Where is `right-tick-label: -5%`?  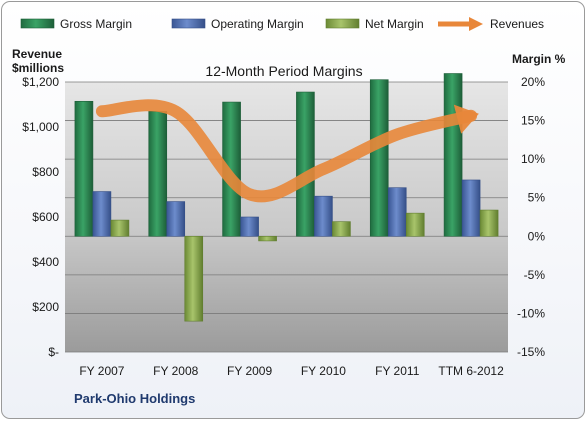 right-tick-label: -5% is located at coordinates (535, 275).